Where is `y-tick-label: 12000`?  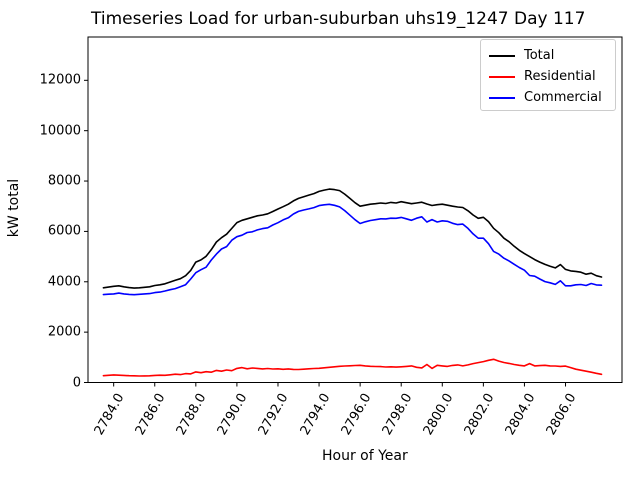 y-tick-label: 12000 is located at coordinates (60, 80).